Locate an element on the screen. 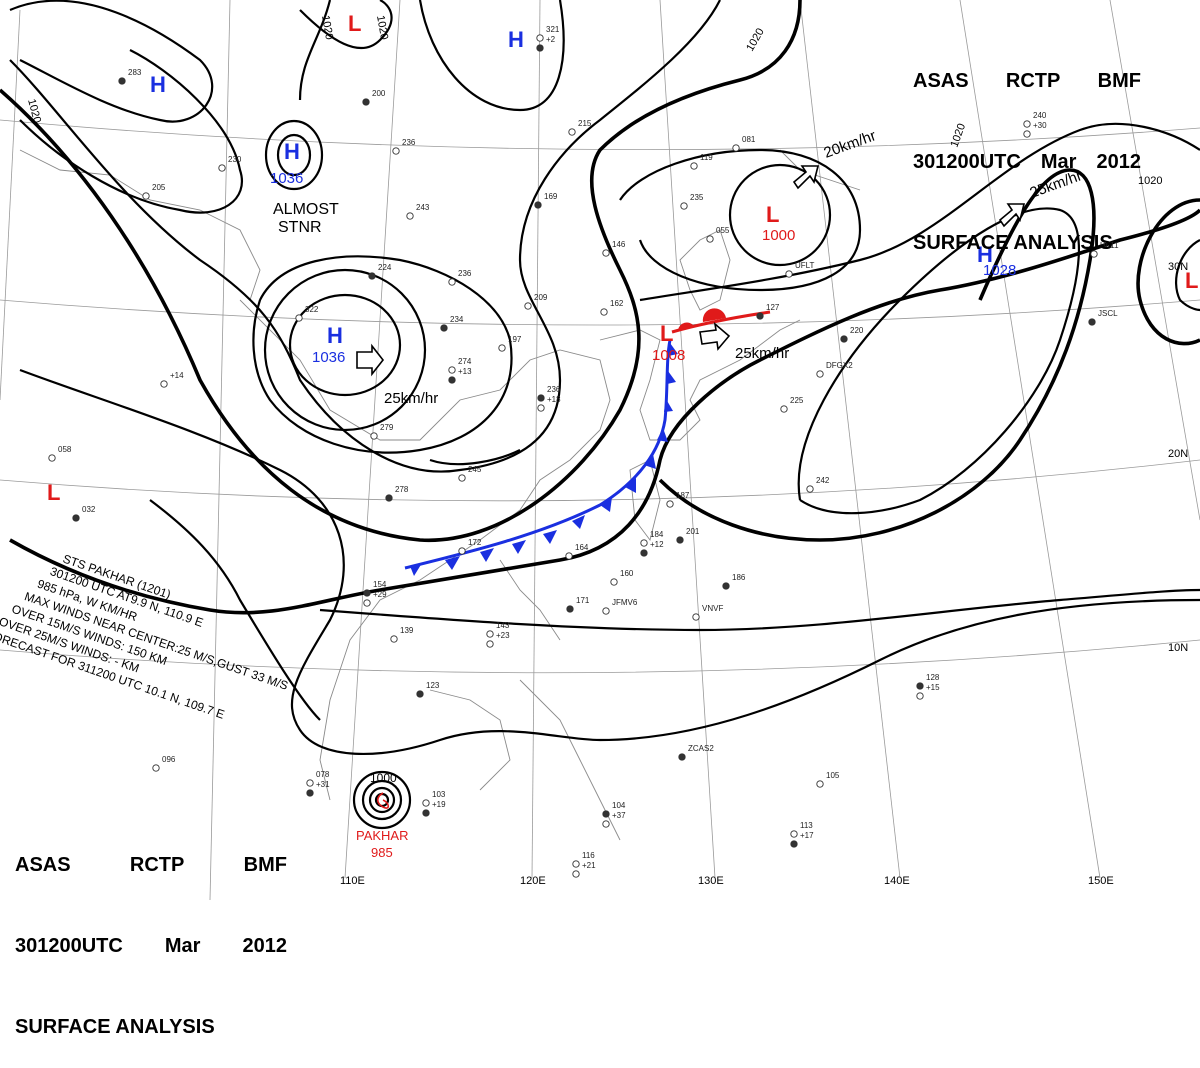  storm-name: PAKHAR is located at coordinates (382, 835).